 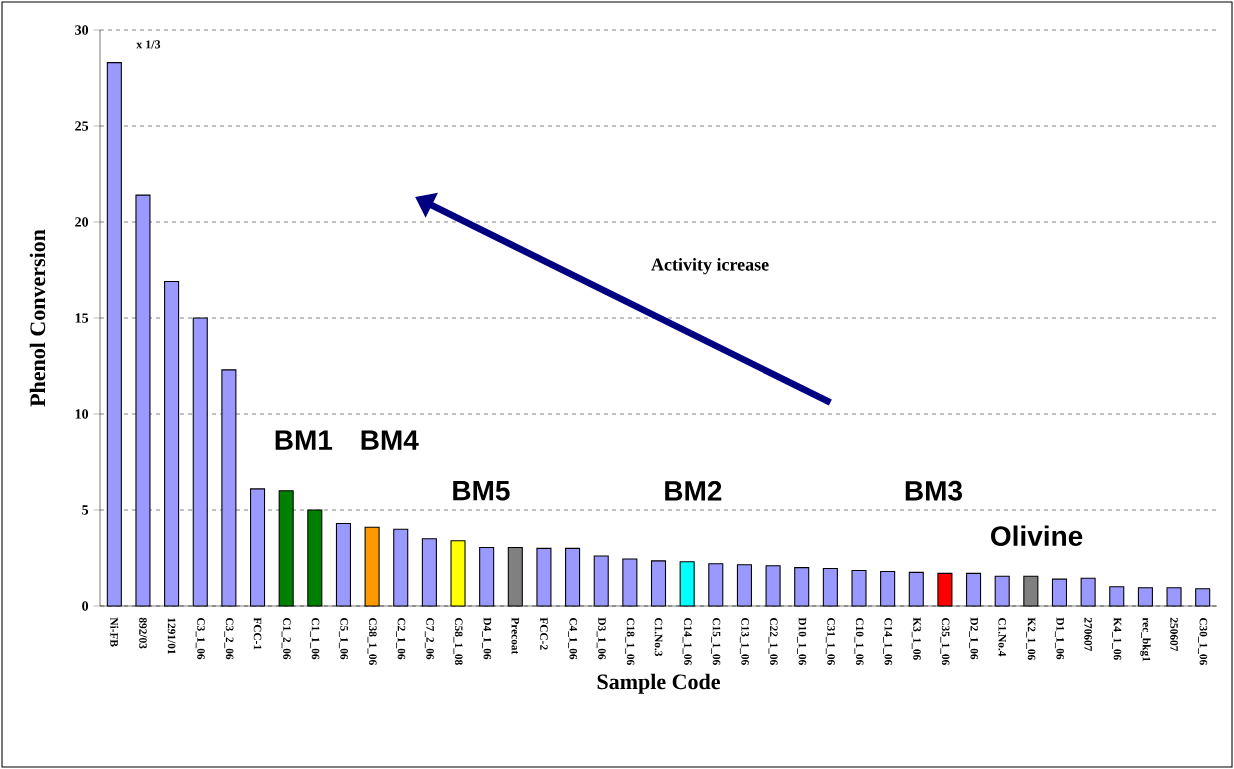 What do you see at coordinates (710, 266) in the screenshot?
I see `annotation: Activity icrease` at bounding box center [710, 266].